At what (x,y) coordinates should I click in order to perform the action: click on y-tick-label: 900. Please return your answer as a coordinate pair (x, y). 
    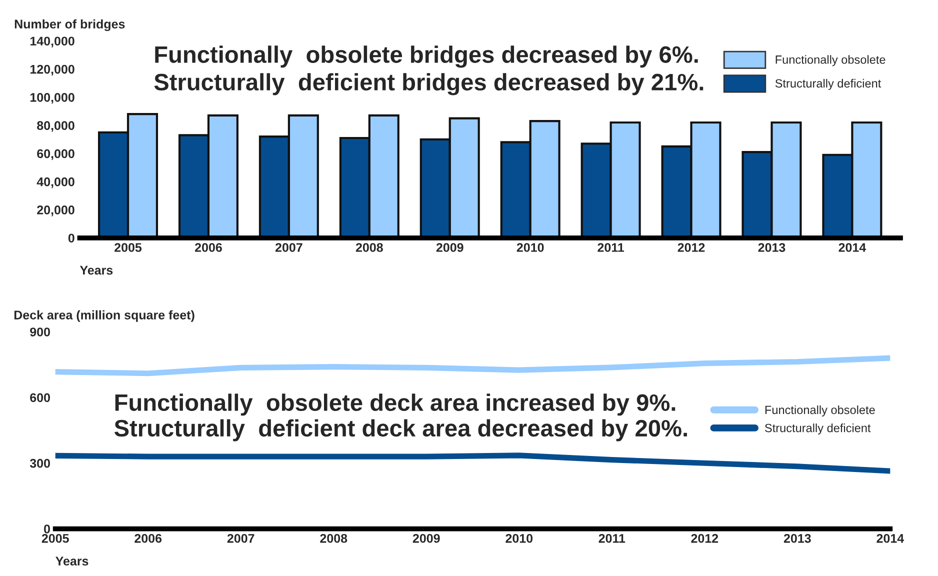
    Looking at the image, I should click on (40, 332).